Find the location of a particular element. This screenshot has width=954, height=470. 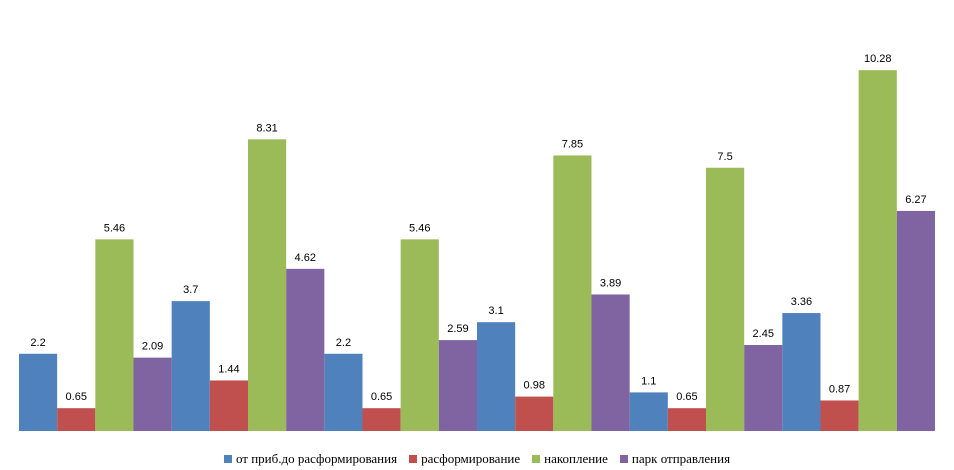

data-label: 2.09 is located at coordinates (152, 347).